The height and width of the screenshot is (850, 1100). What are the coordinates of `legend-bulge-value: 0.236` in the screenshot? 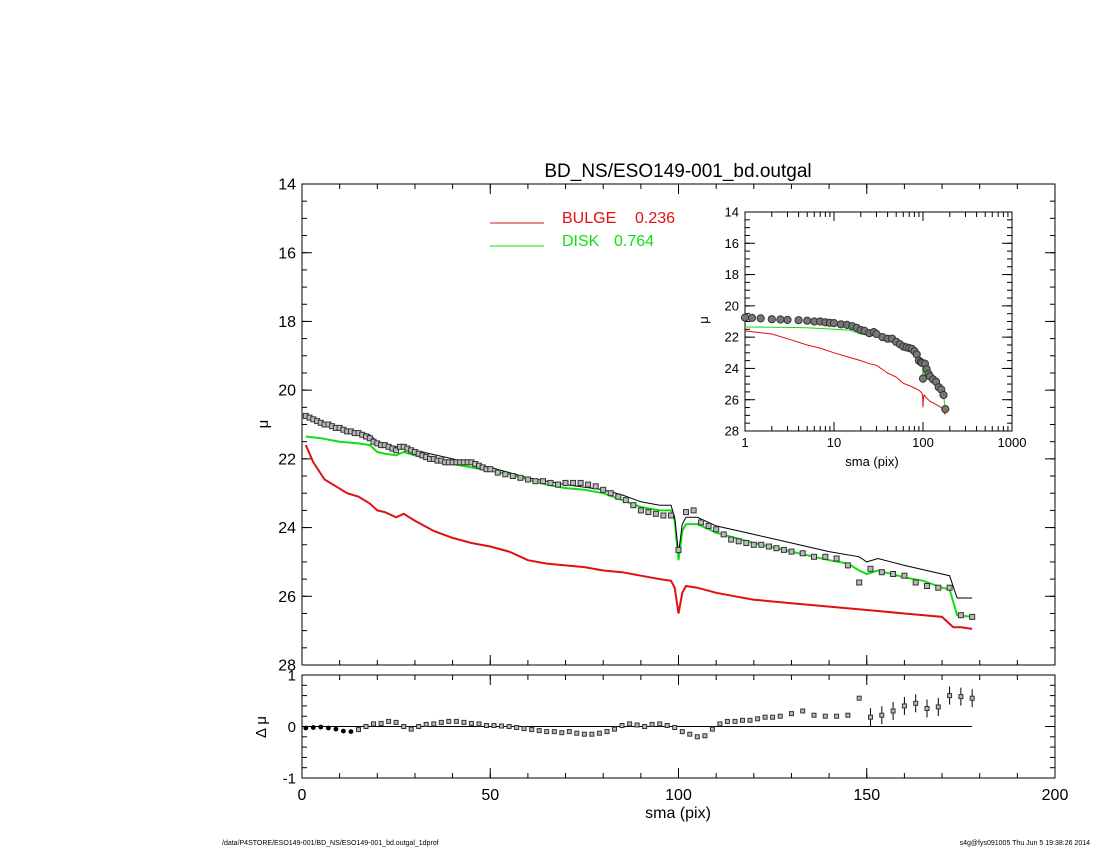 It's located at (655, 218).